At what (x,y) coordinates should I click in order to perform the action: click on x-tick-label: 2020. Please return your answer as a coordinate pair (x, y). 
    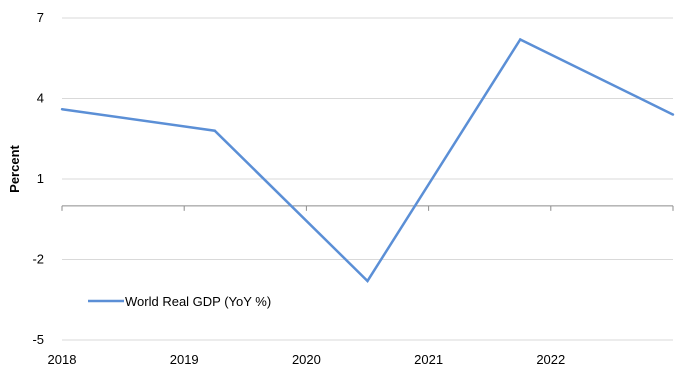
    Looking at the image, I should click on (306, 359).